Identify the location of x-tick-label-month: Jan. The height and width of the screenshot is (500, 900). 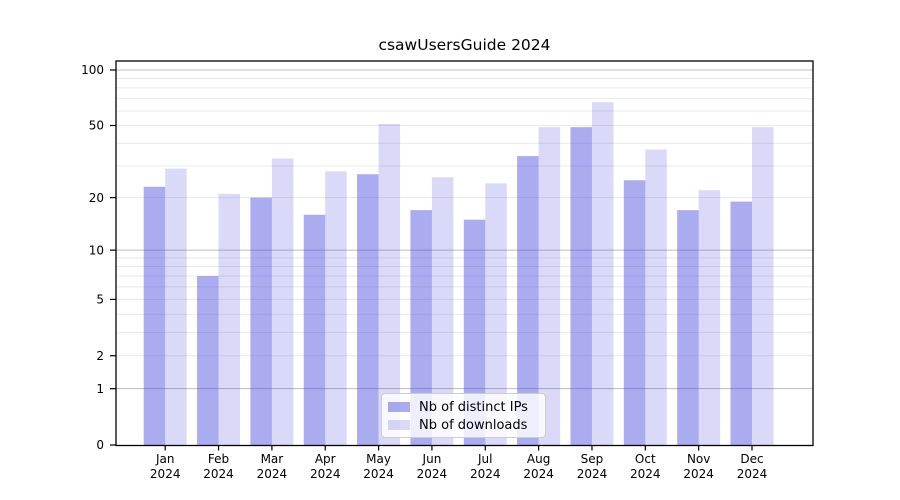
(165, 459).